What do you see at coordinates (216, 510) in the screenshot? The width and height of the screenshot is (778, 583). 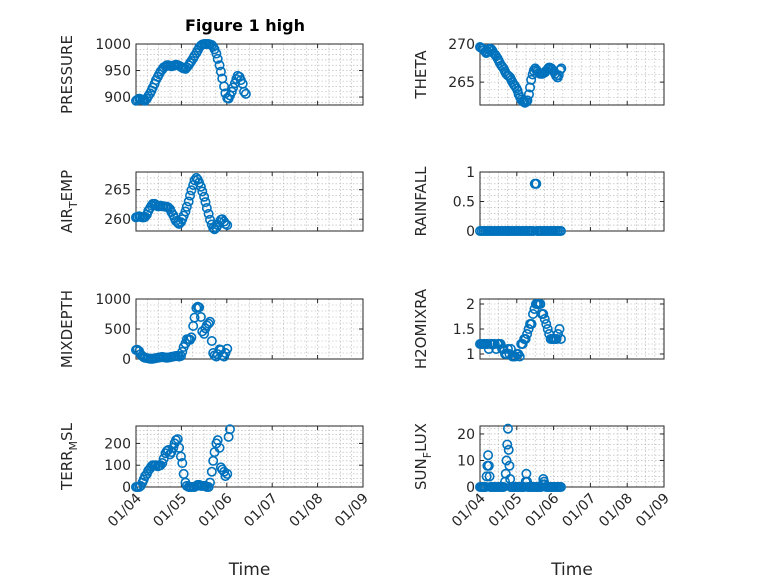 I see `x-tick-label: 01/06` at bounding box center [216, 510].